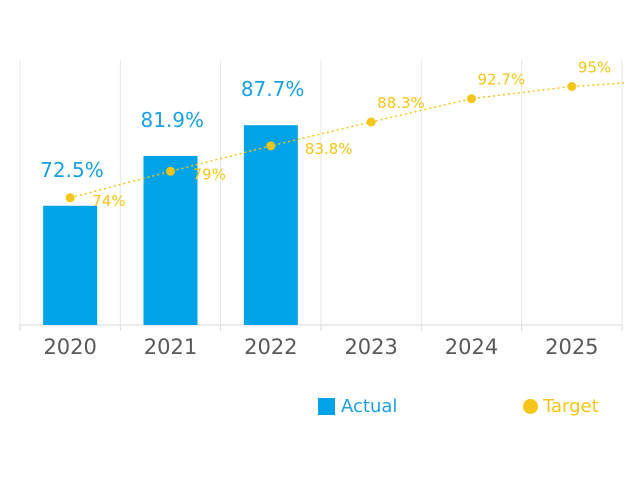  I want to click on bar-2020, so click(70, 265).